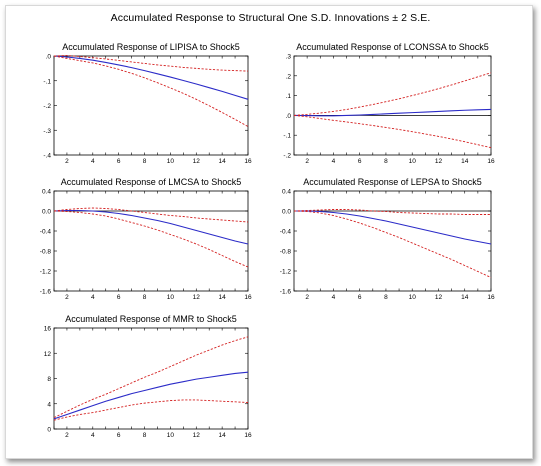 The width and height of the screenshot is (541, 466). Describe the element at coordinates (392, 182) in the screenshot. I see `panel-title: Accumulated Response of LEPSA to Shock5` at that location.